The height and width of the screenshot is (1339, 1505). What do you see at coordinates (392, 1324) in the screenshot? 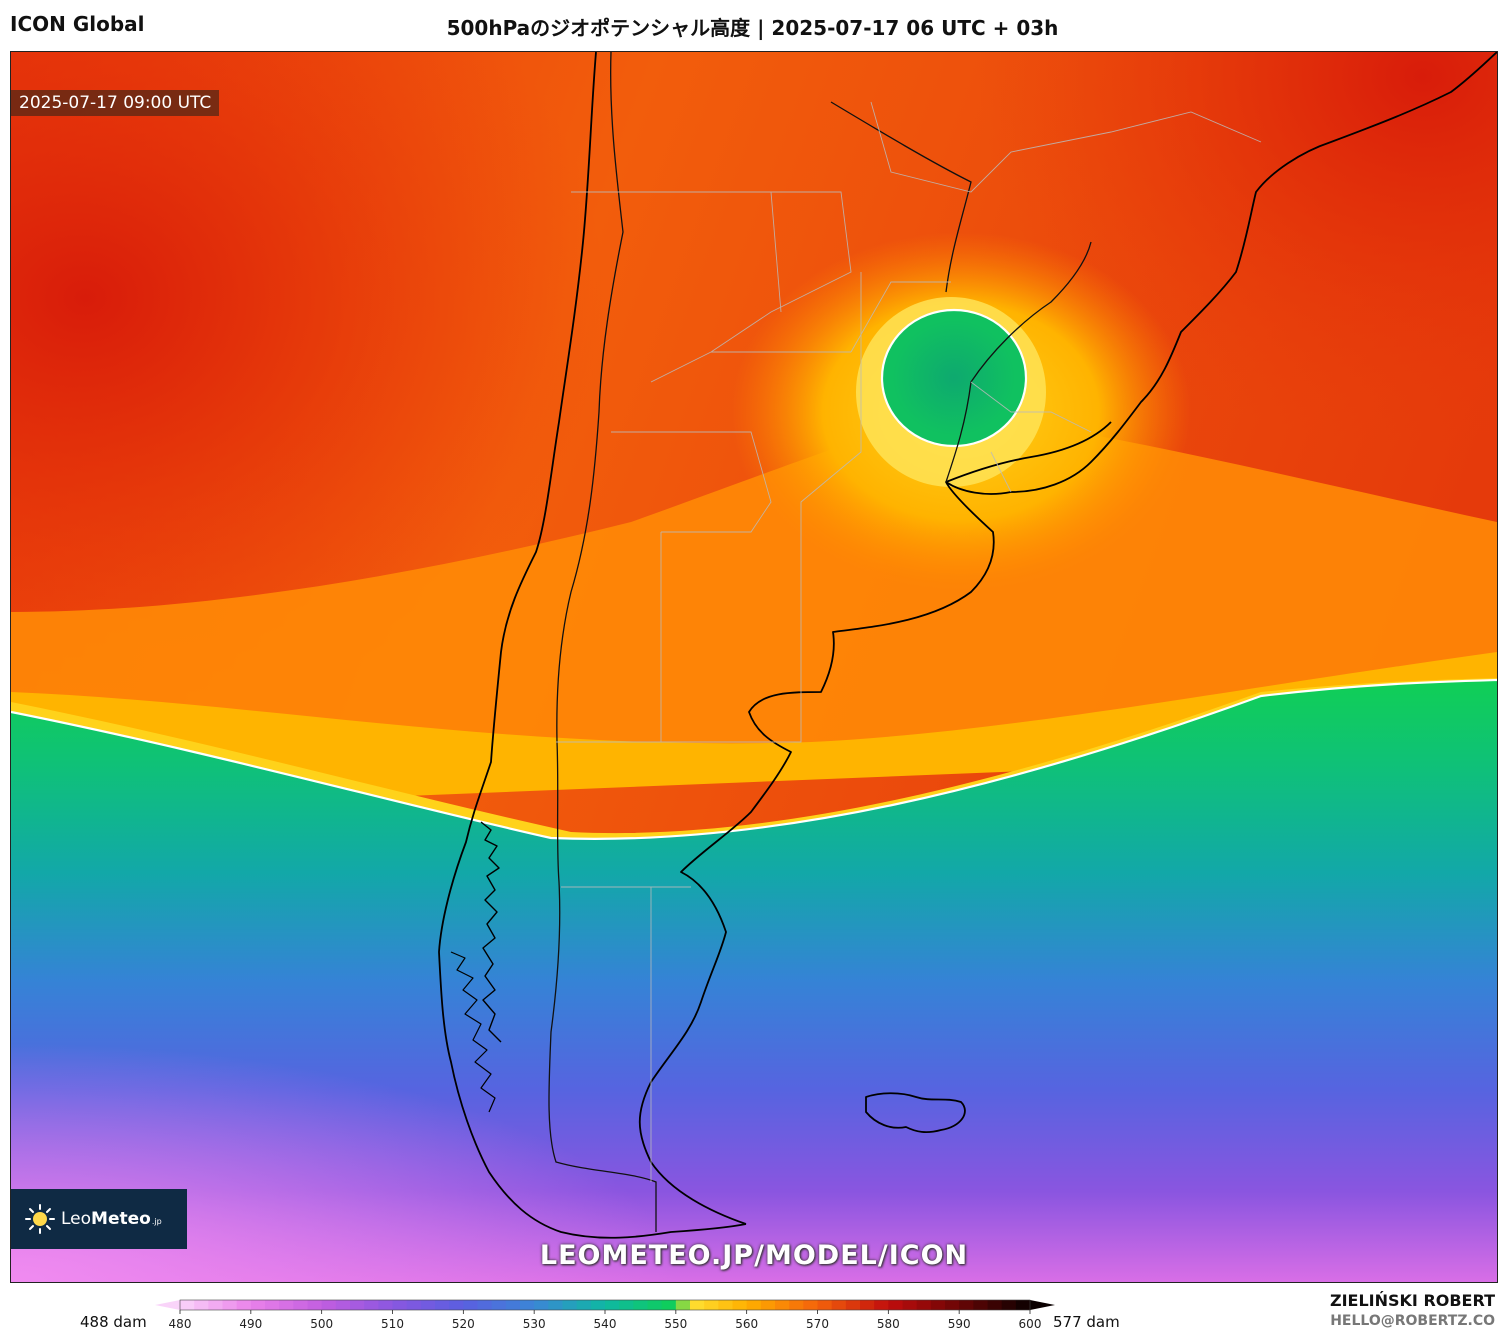
I see `colorbar-tick-label: 510` at bounding box center [392, 1324].